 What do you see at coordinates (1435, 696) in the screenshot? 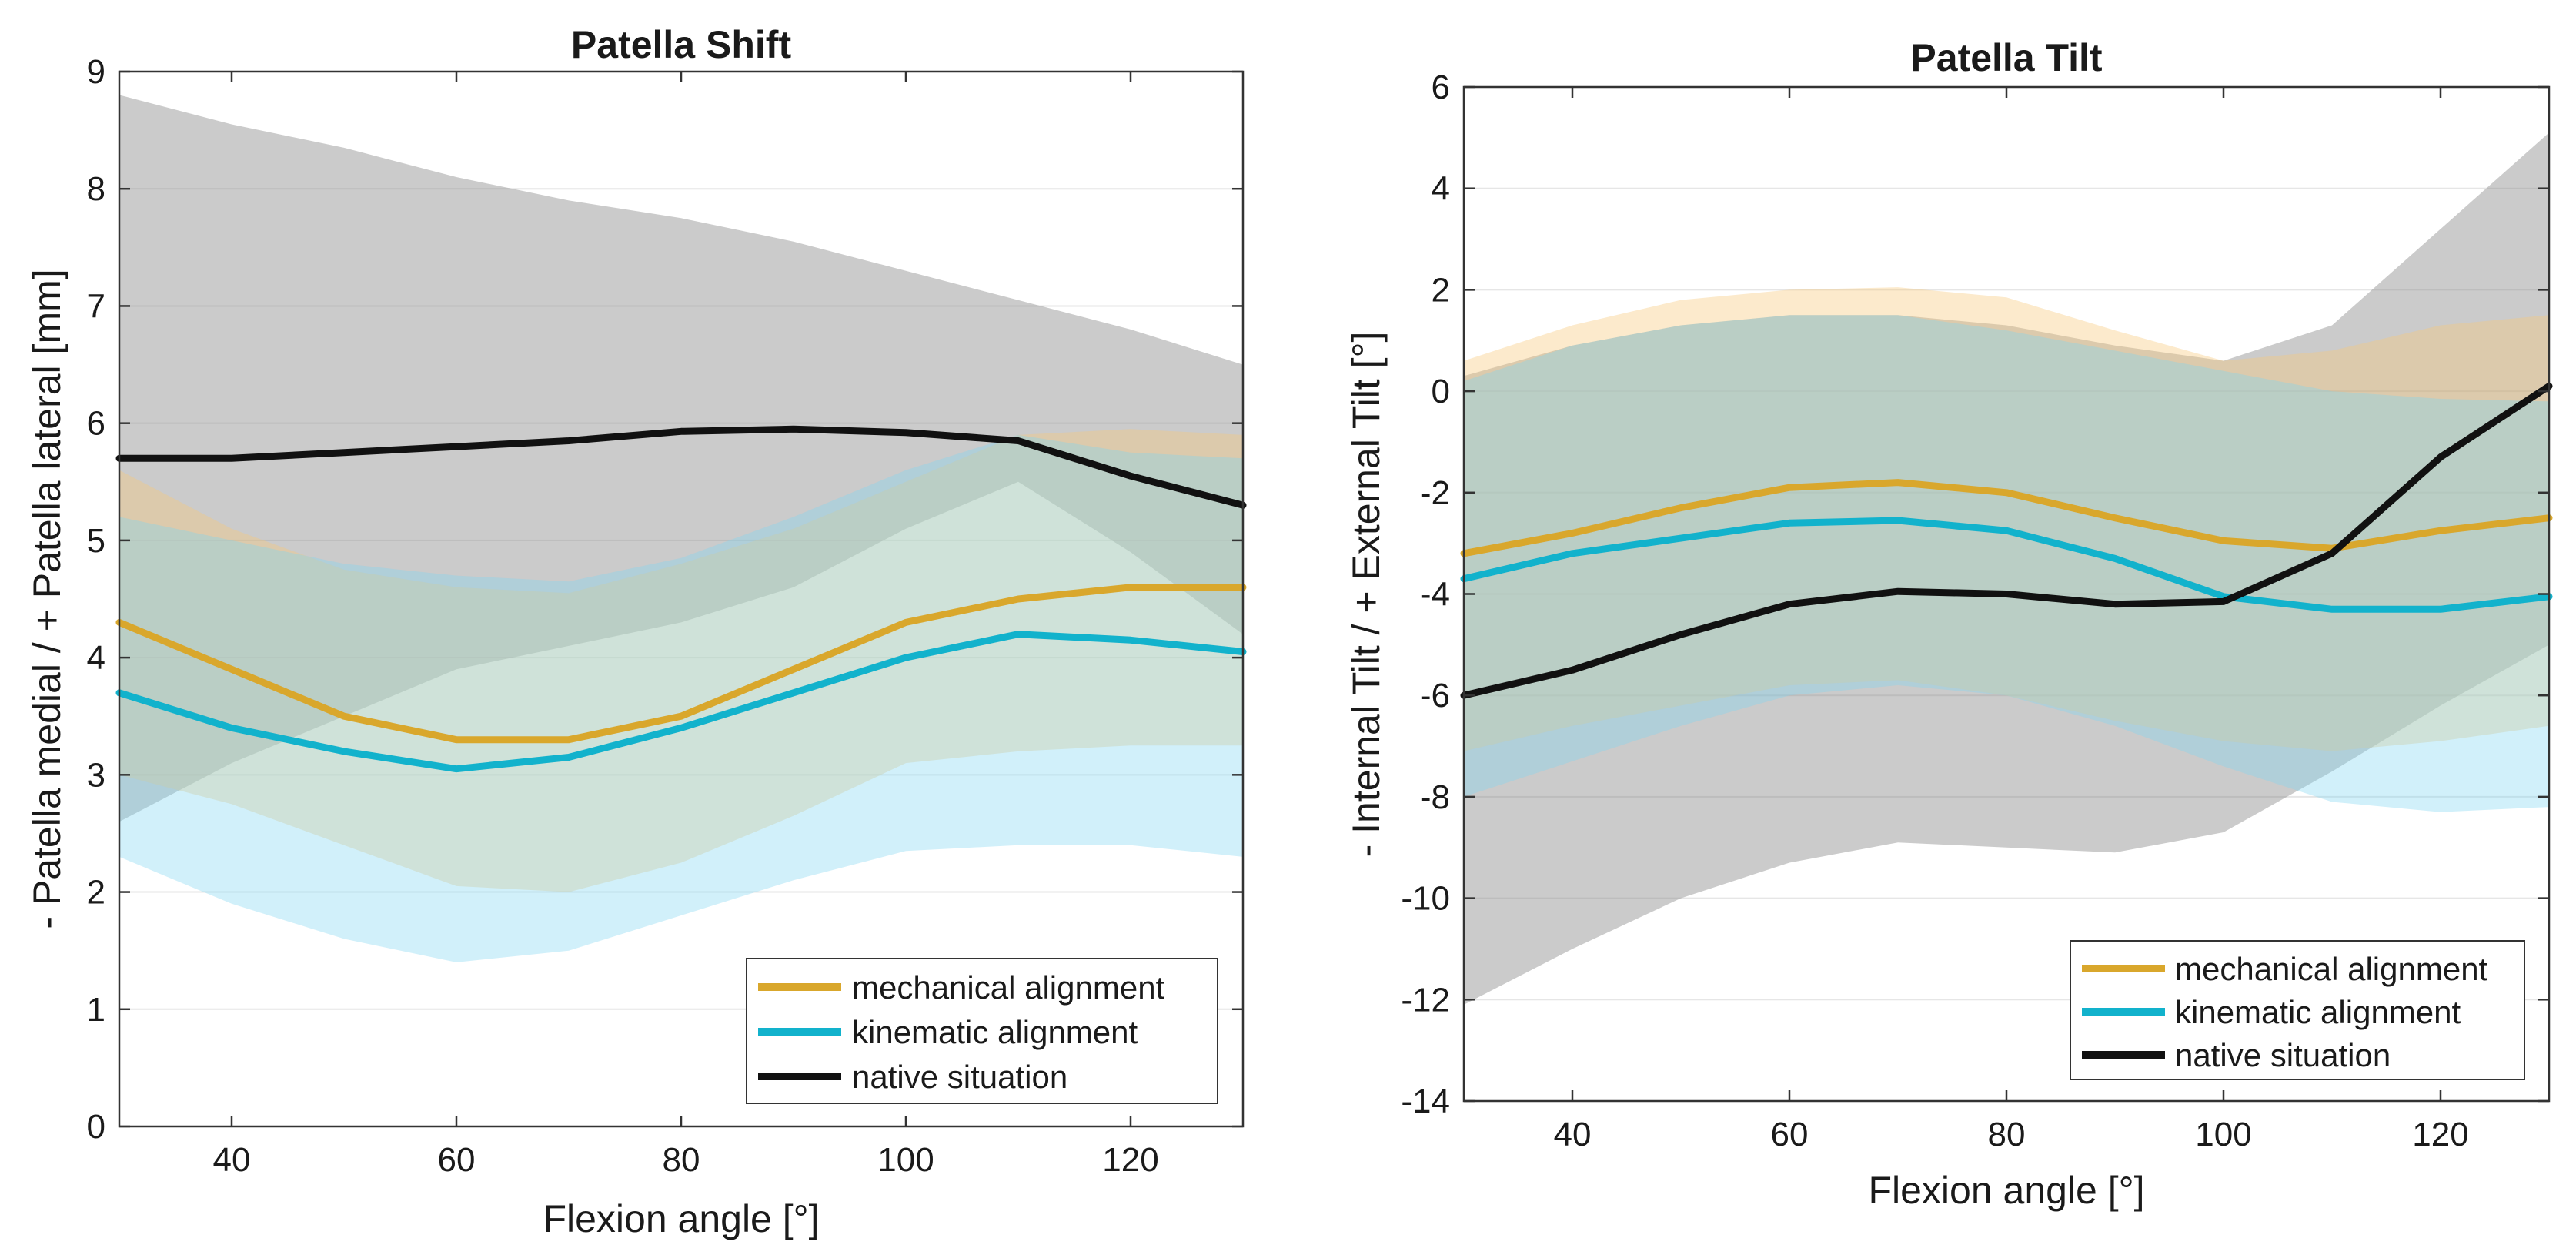
I see `y-tick-label: -6` at bounding box center [1435, 696].